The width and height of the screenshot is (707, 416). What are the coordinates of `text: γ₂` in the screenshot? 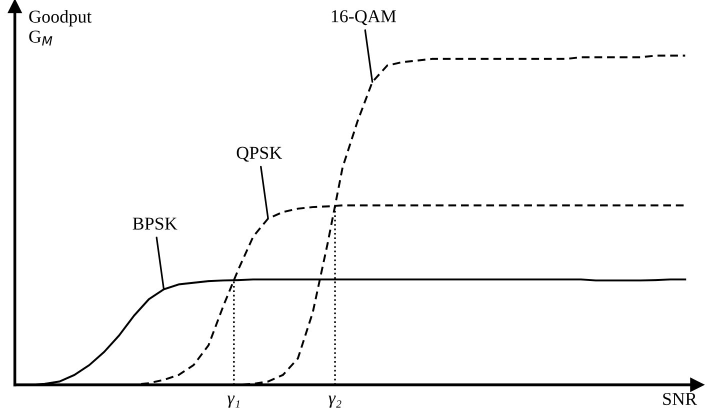 It's located at (335, 402).